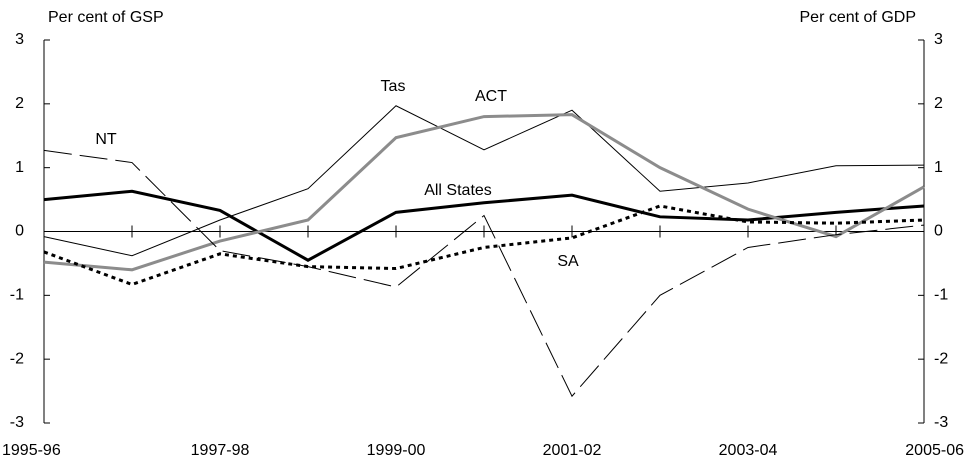  I want to click on x-tick-label: 1995-96, so click(31, 450).